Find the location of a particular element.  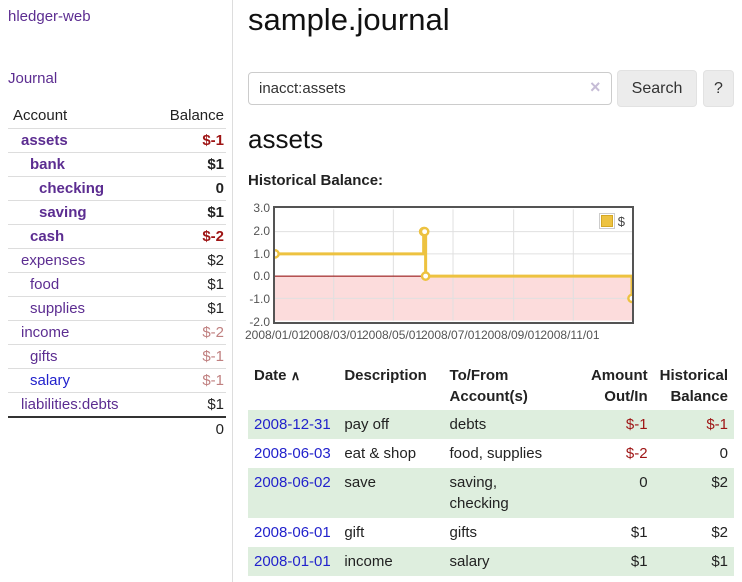

app-title-link: hledger-web is located at coordinates (49, 16).